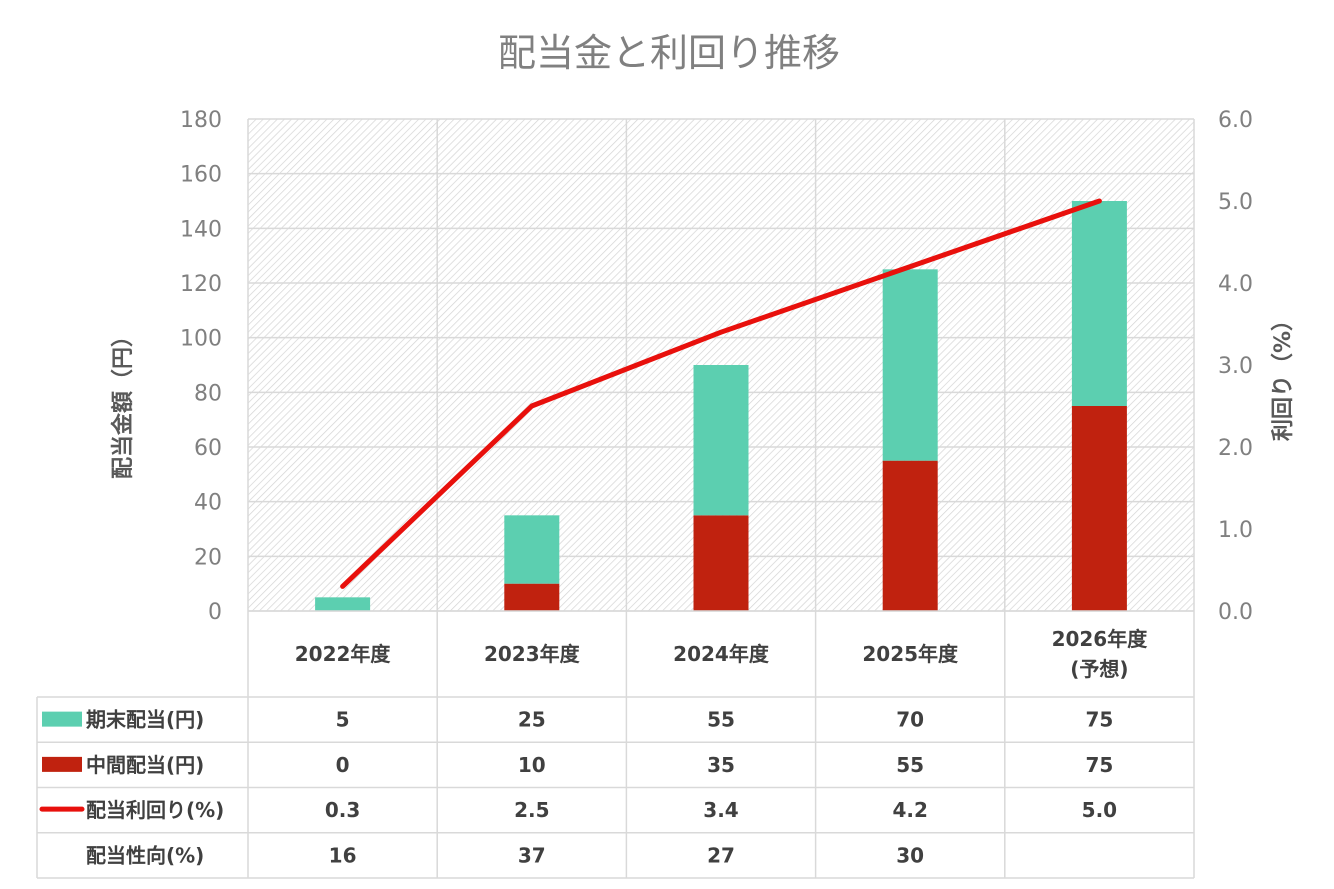 The height and width of the screenshot is (889, 1334). What do you see at coordinates (721, 855) in the screenshot?
I see `table-cell: 27` at bounding box center [721, 855].